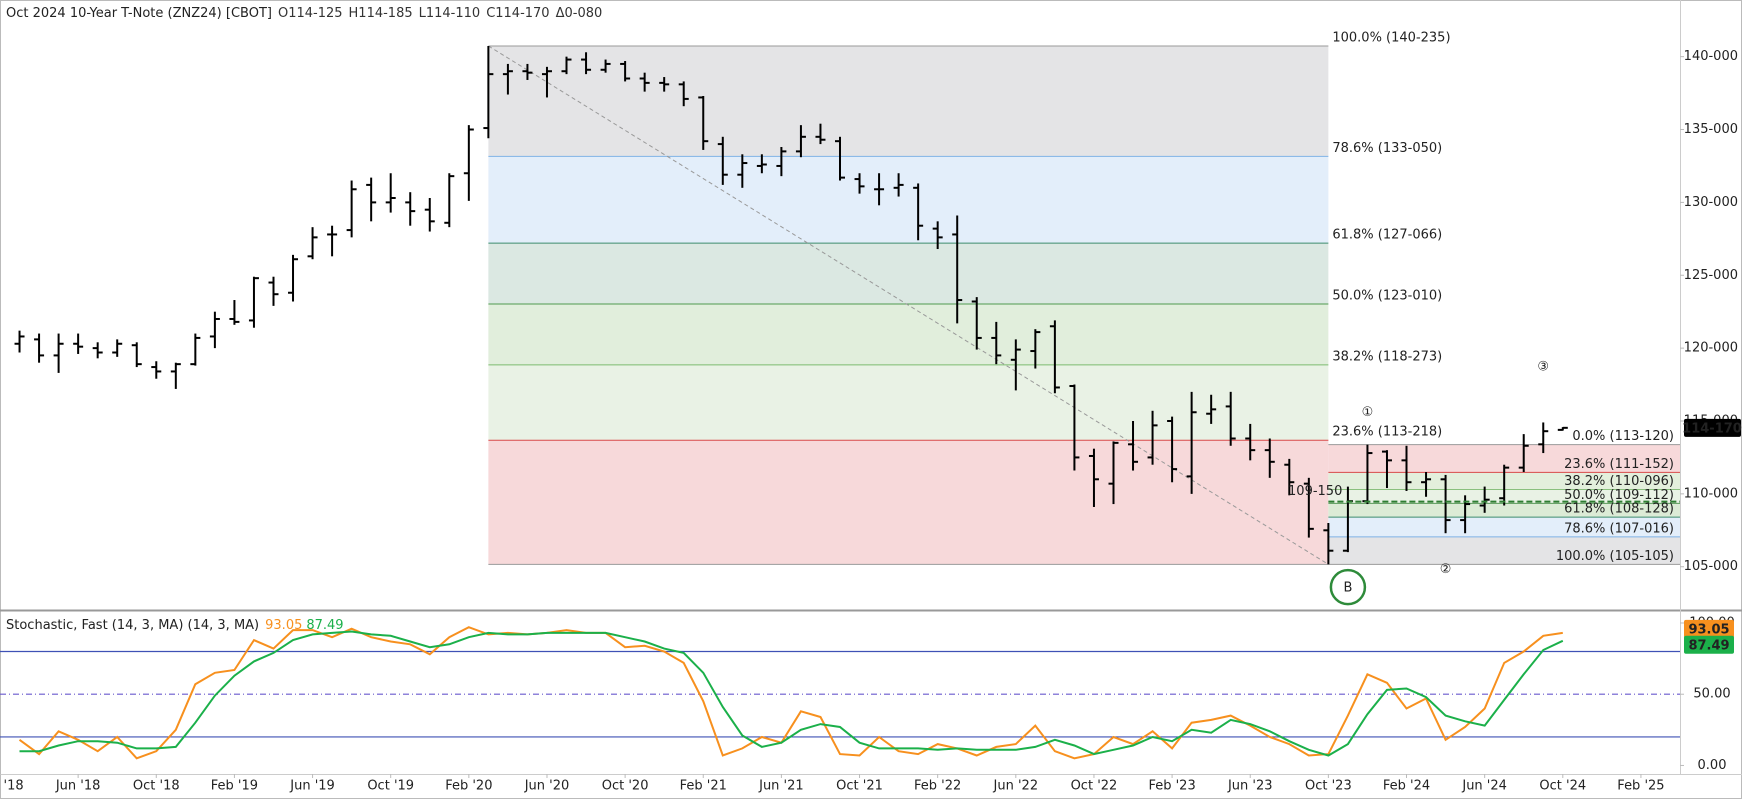  Describe the element at coordinates (1171, 786) in the screenshot. I see `x-tick-label: Feb '23` at that location.